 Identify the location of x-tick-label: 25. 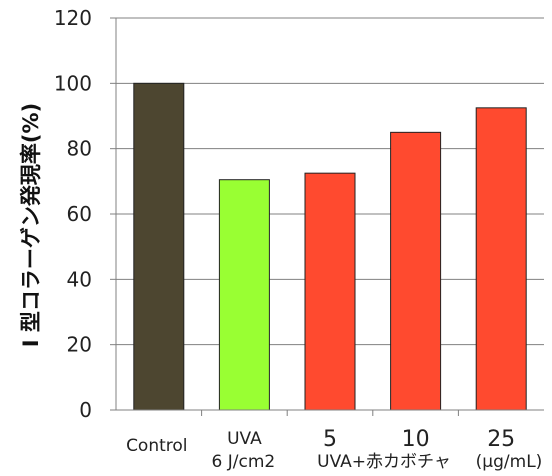
(501, 439).